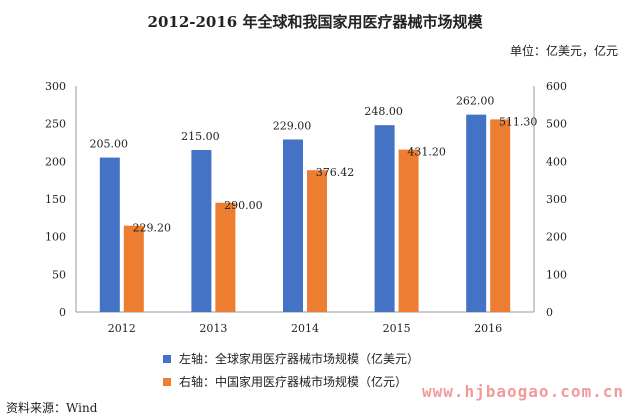 The width and height of the screenshot is (630, 418). What do you see at coordinates (426, 152) in the screenshot?
I see `label-china-2015: 431.20` at bounding box center [426, 152].